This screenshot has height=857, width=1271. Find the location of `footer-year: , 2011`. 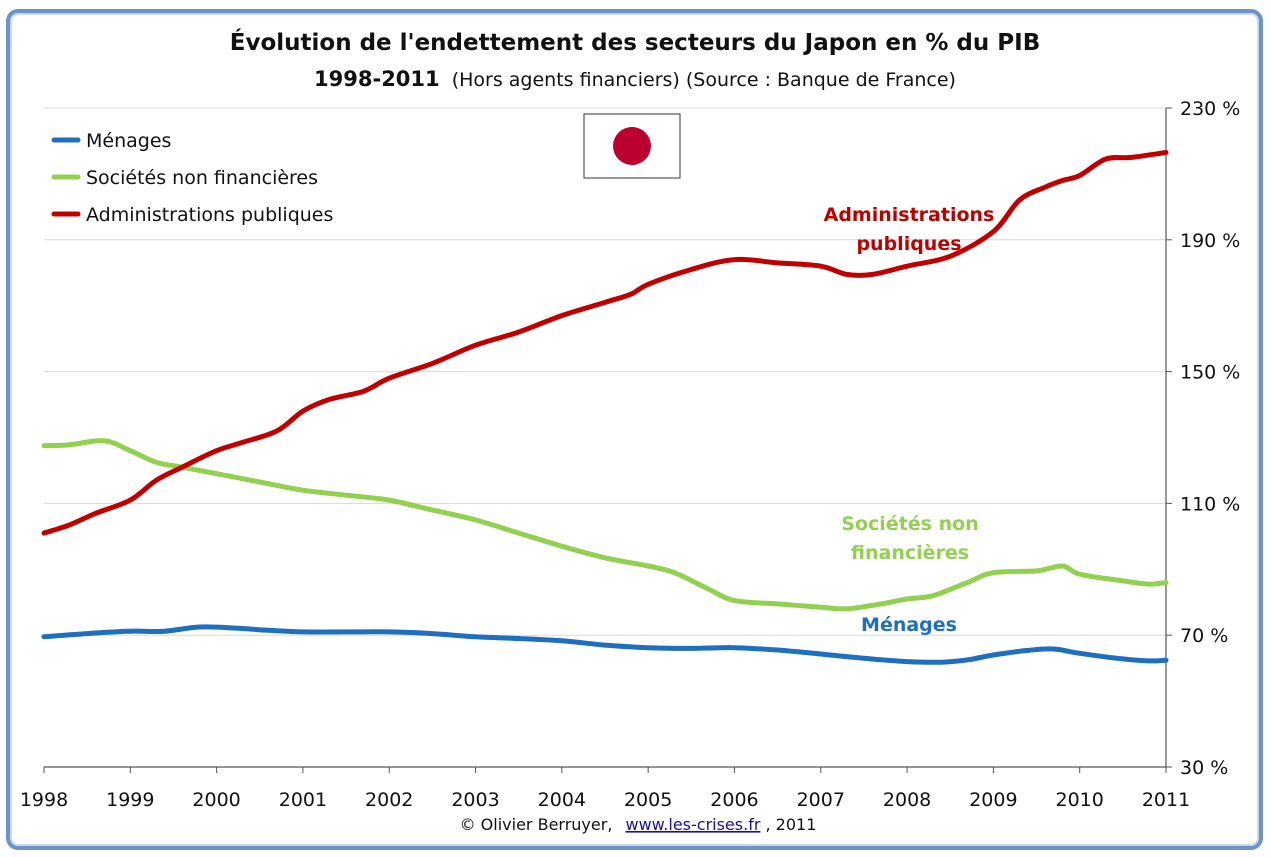

footer-year: , 2011 is located at coordinates (791, 824).